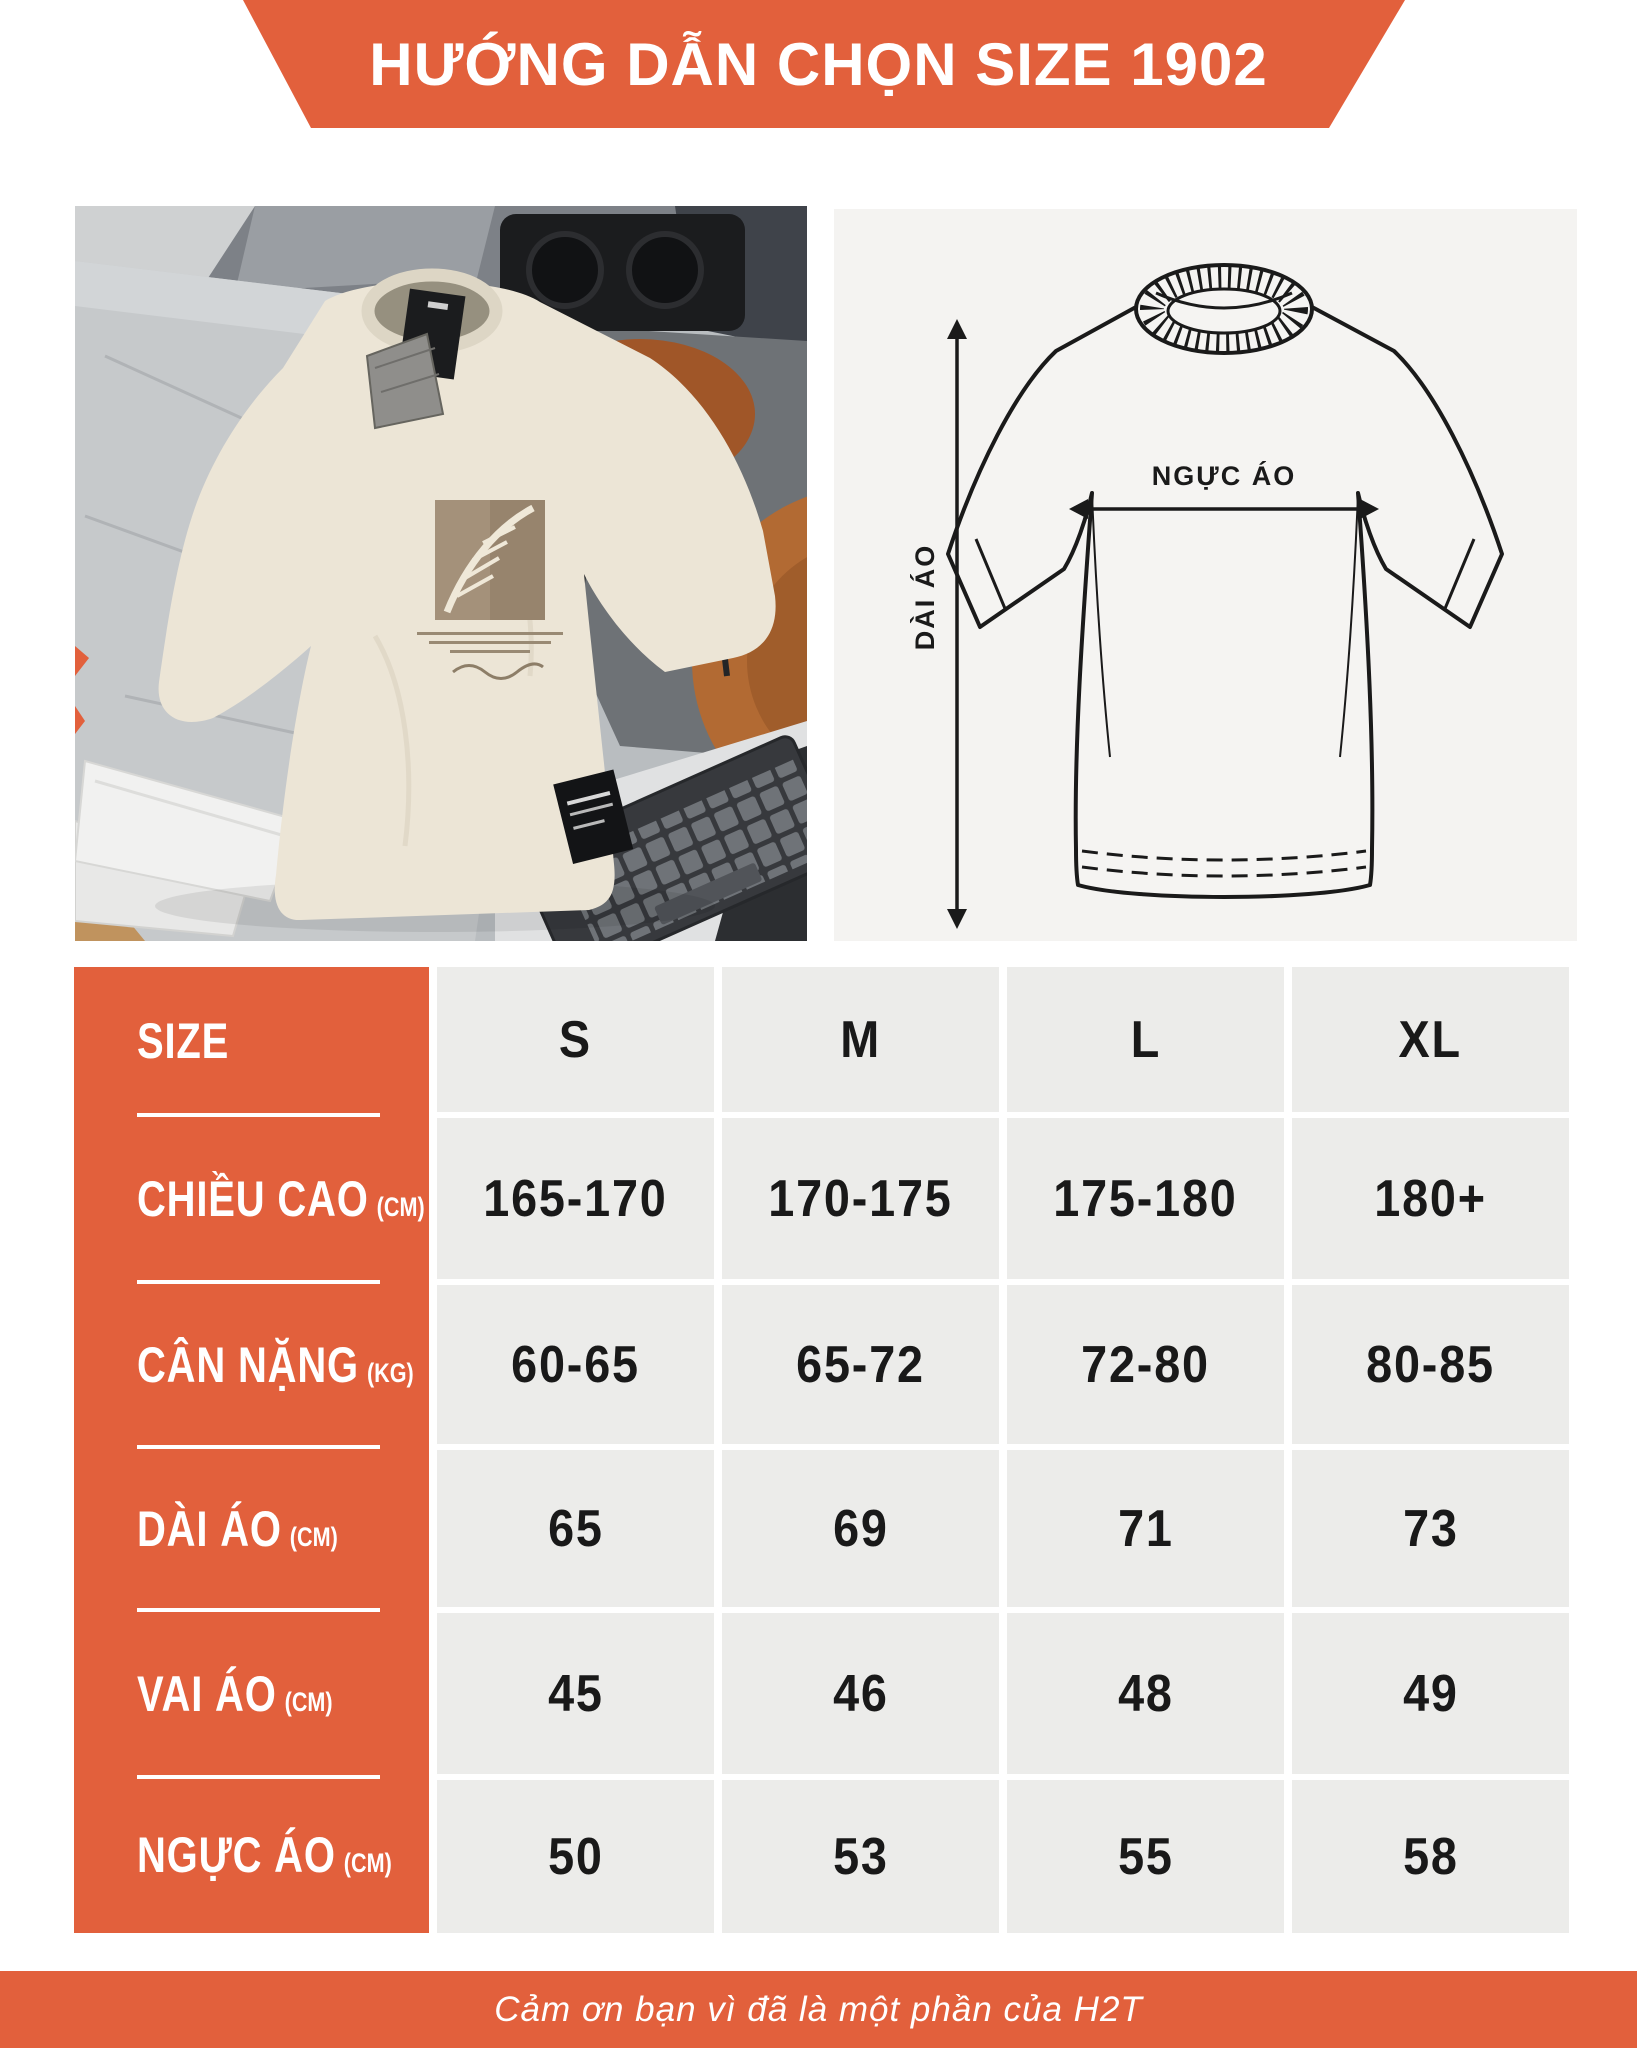 This screenshot has height=2048, width=1637. Describe the element at coordinates (1430, 1856) in the screenshot. I see `table-cell-chest-xl: 58` at that location.